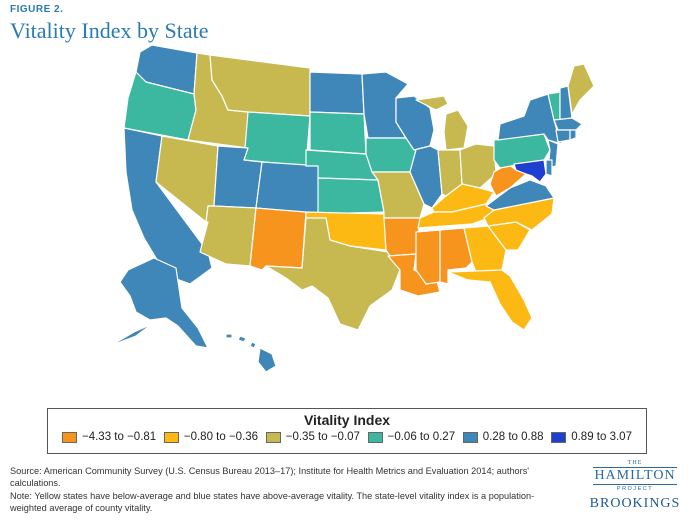 This screenshot has height=522, width=696. What do you see at coordinates (277, 139) in the screenshot?
I see `state-wy` at bounding box center [277, 139].